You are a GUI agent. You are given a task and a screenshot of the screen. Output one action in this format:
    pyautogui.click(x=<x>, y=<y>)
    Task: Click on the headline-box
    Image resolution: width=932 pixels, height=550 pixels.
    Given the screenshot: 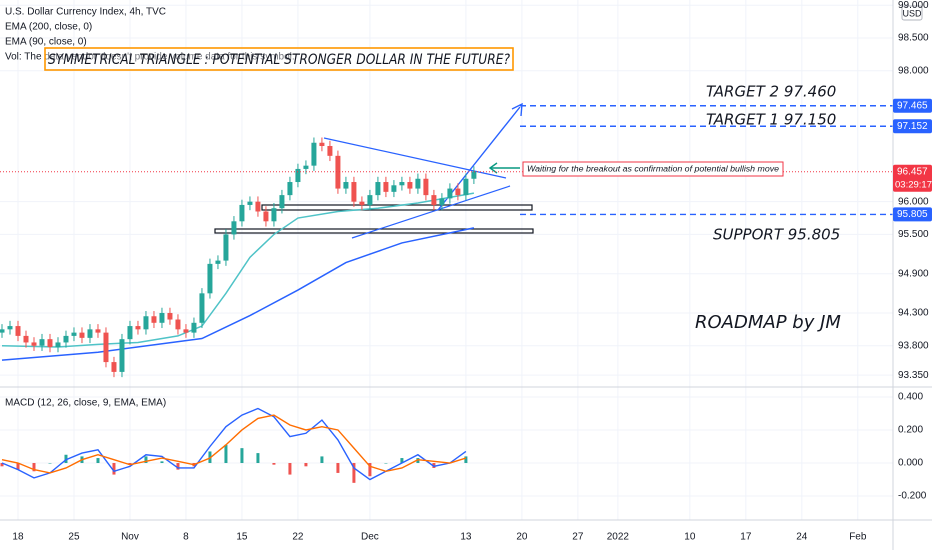 What is the action you would take?
    pyautogui.click(x=279, y=59)
    